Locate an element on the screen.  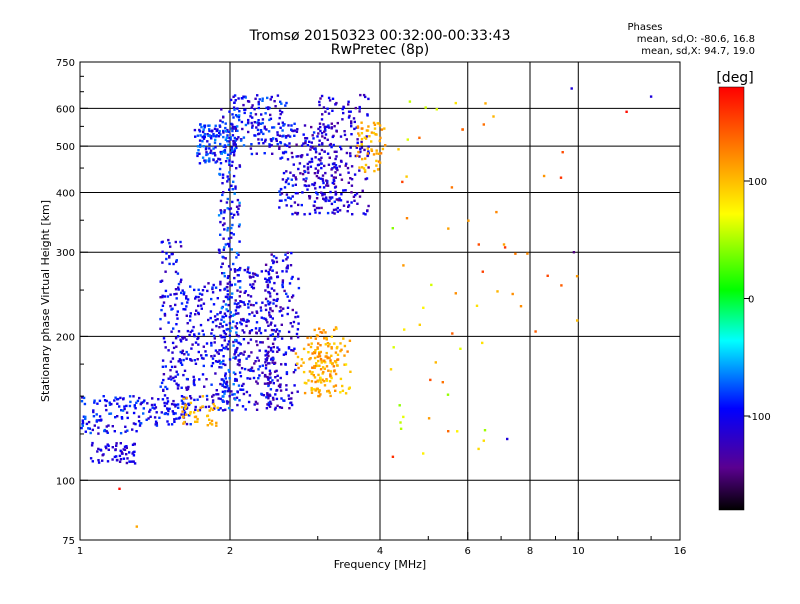
data-point-2084 is located at coordinates (317, 347).